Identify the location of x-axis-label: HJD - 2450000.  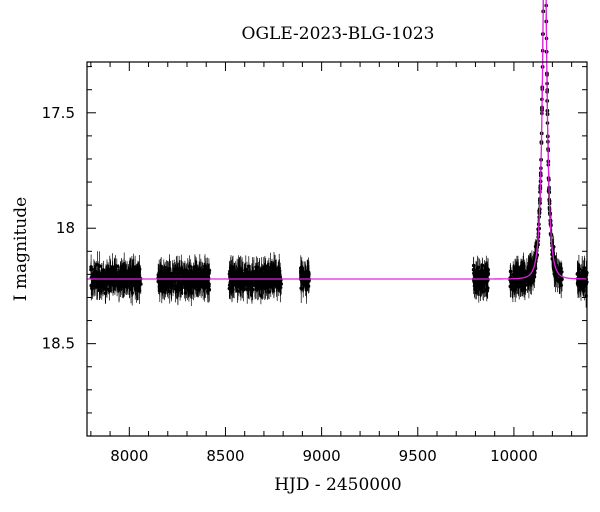
(338, 485).